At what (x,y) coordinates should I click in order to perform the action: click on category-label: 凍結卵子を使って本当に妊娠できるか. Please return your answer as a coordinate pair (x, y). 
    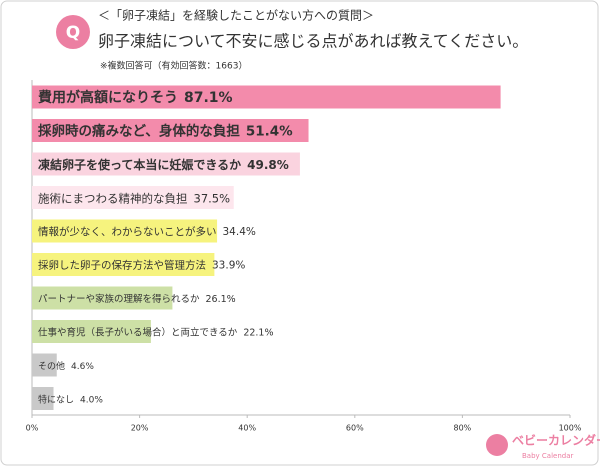
    Looking at the image, I should click on (139, 164).